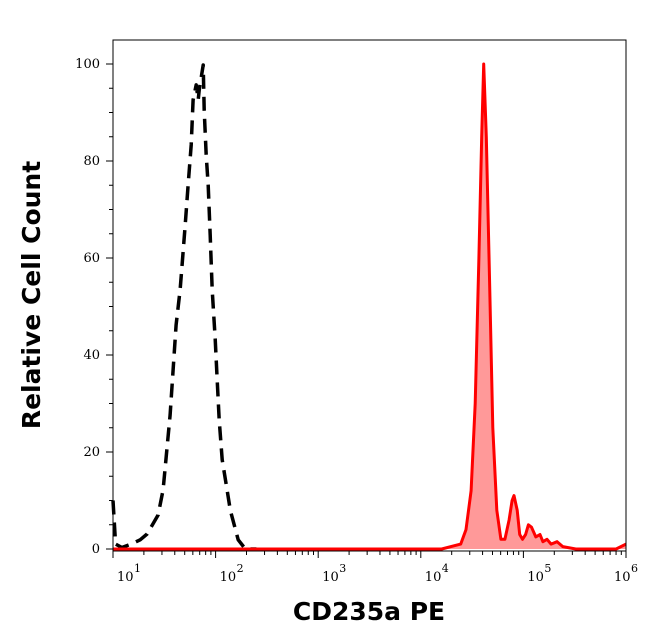 This screenshot has height=641, width=646. I want to click on x-tick-exponent: 6, so click(634, 568).